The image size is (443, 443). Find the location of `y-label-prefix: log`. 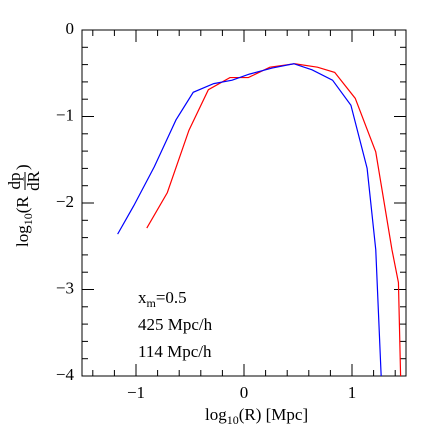

y-label-prefix: log is located at coordinates (22, 236).